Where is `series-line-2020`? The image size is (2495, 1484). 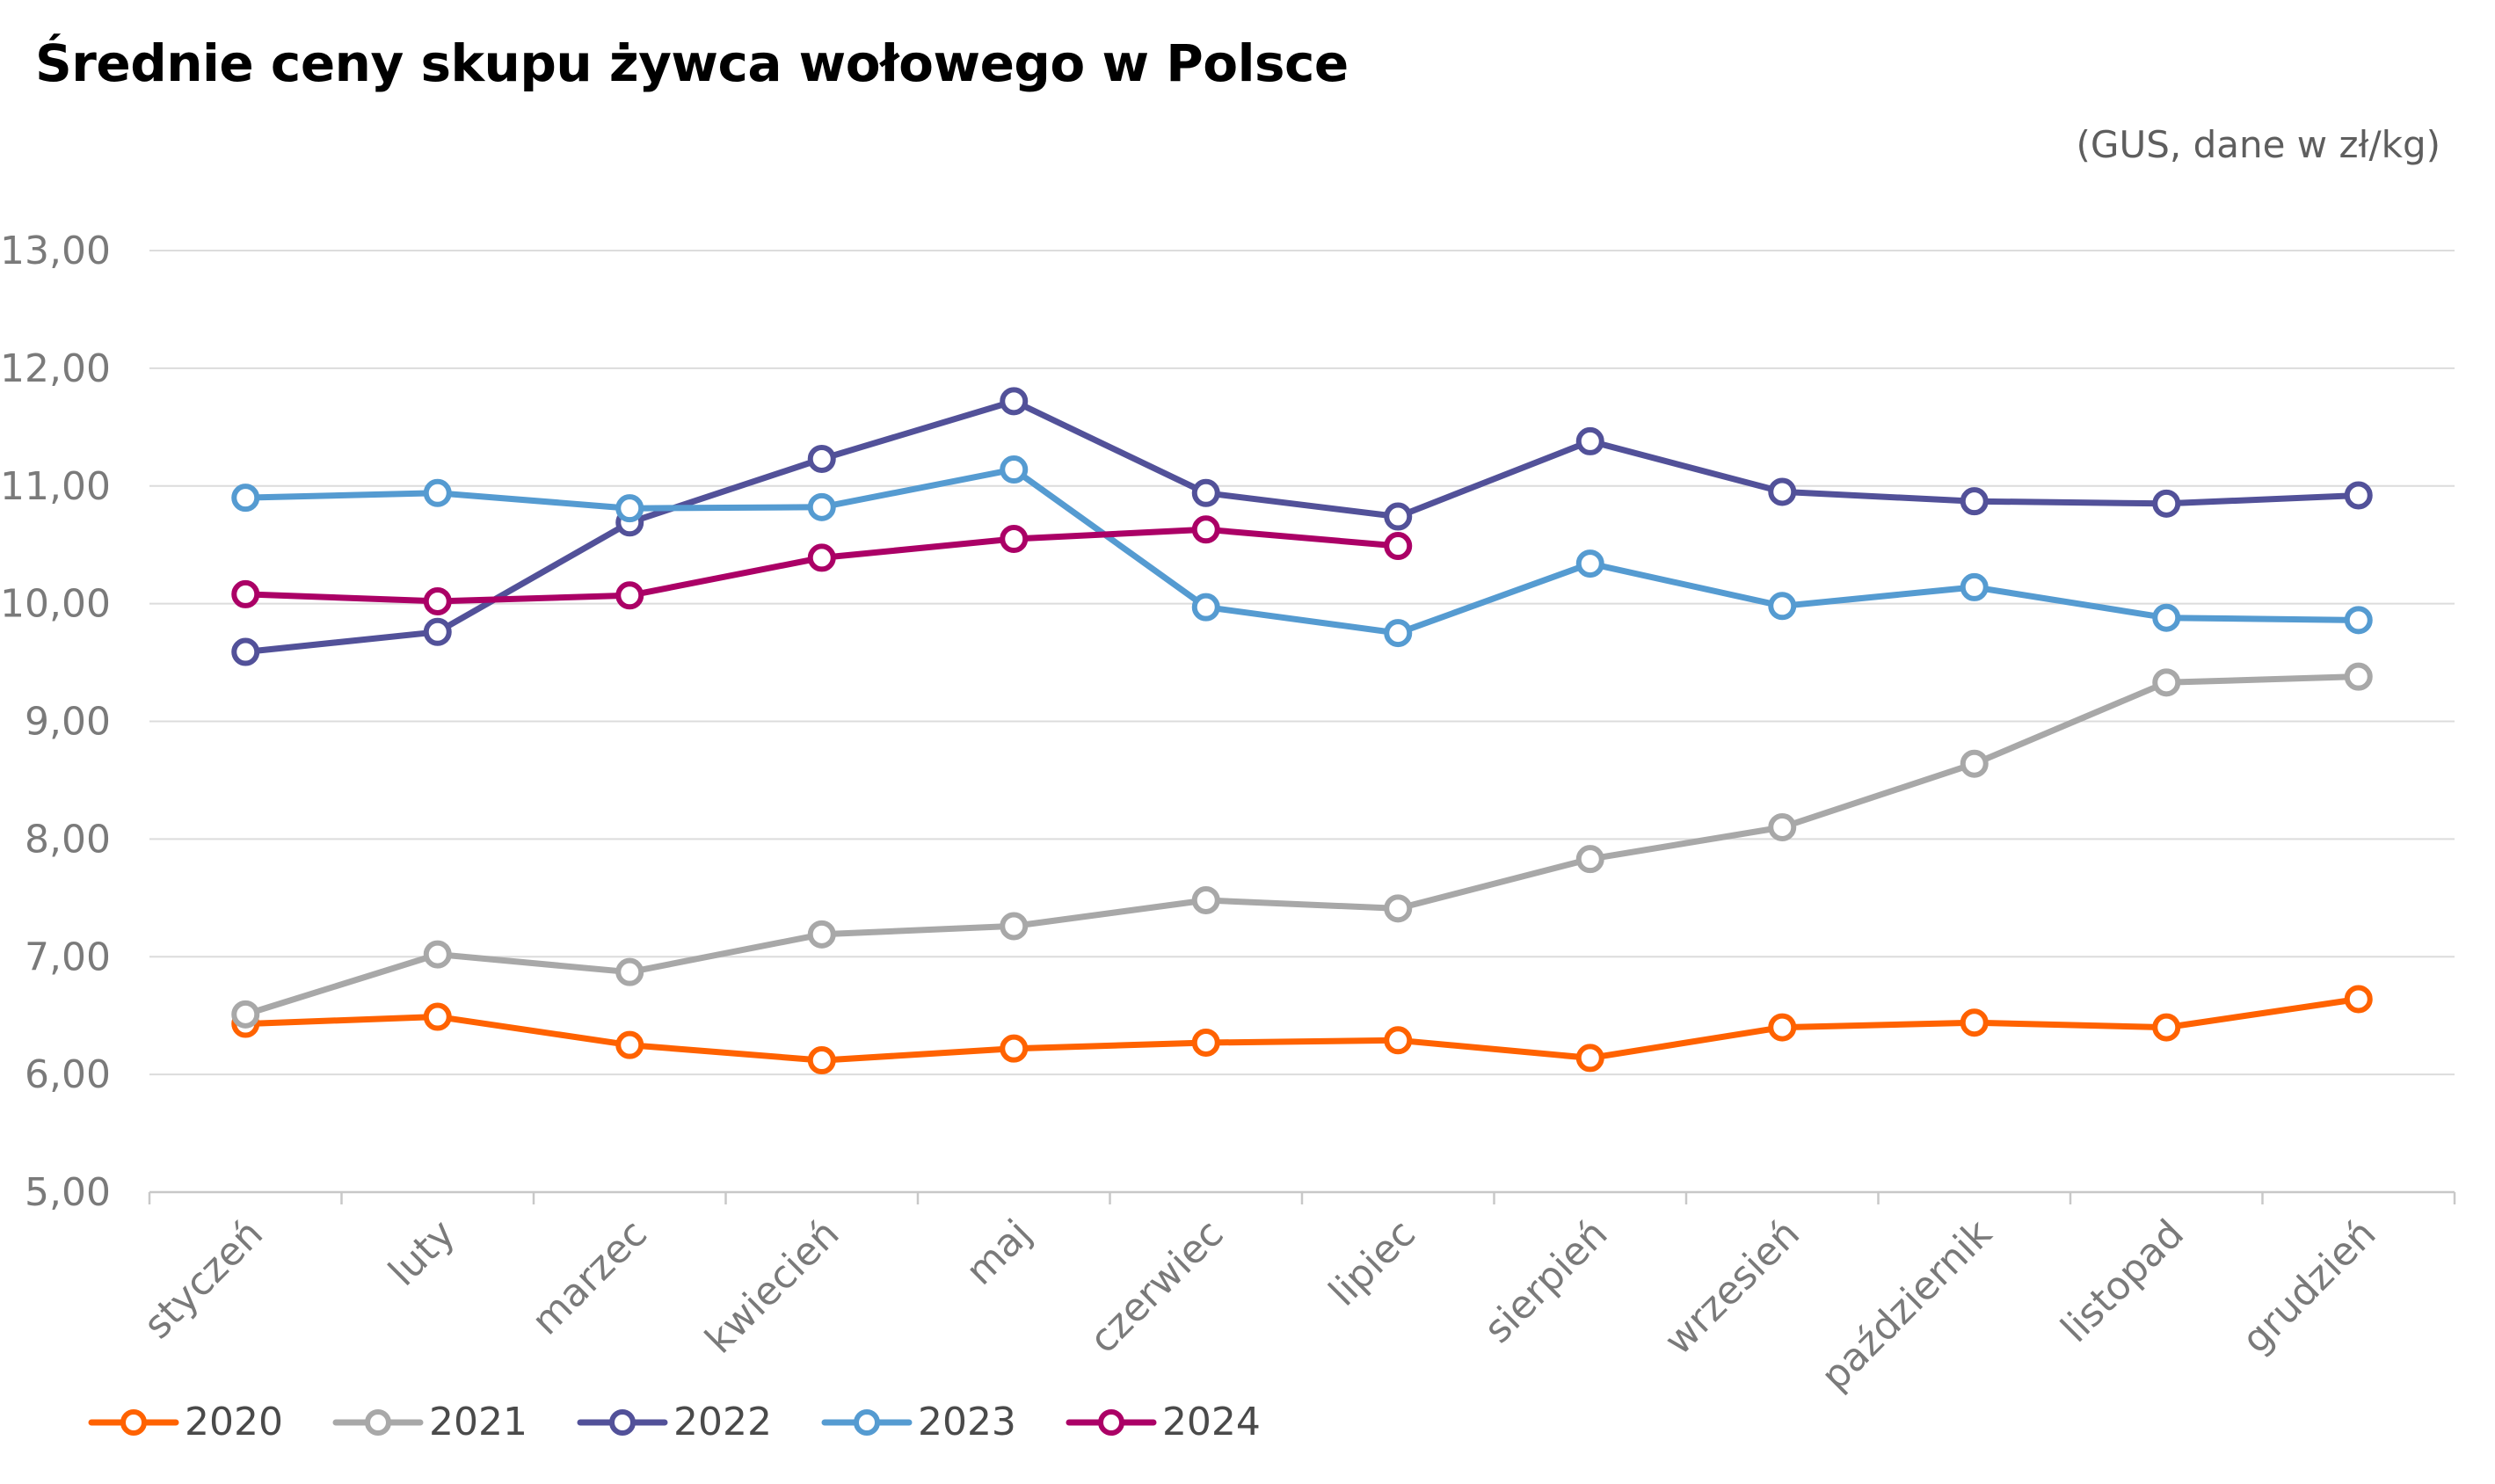
series-line-2020 is located at coordinates (1302, 1029).